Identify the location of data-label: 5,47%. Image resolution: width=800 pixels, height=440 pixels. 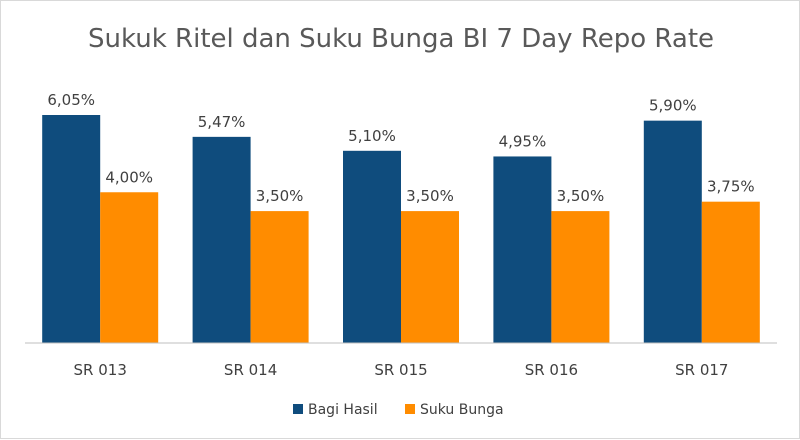
(222, 122).